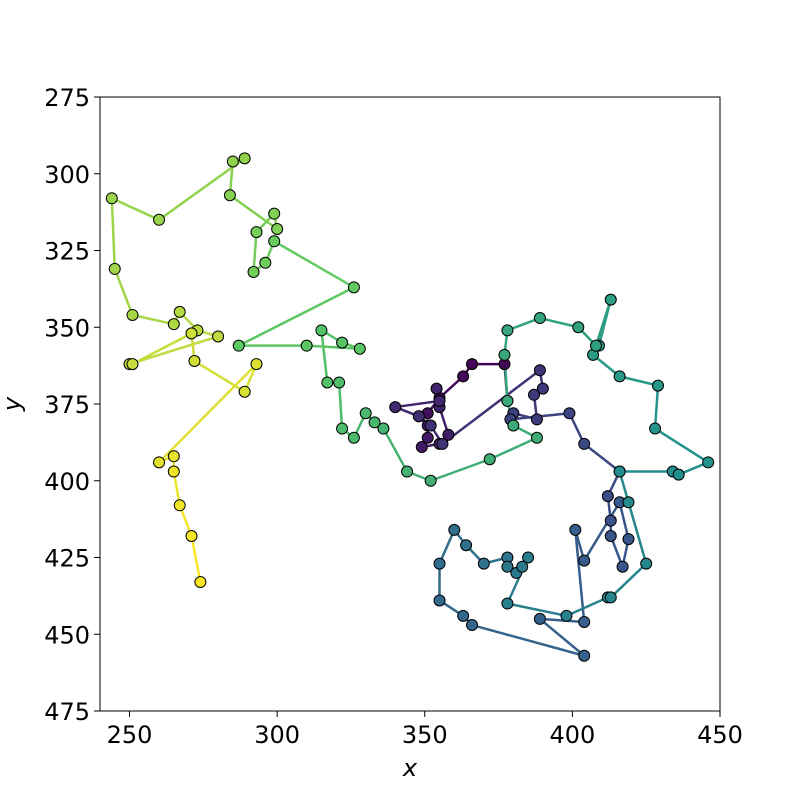 The height and width of the screenshot is (800, 800). I want to click on x-tick-label: 450, so click(720, 735).